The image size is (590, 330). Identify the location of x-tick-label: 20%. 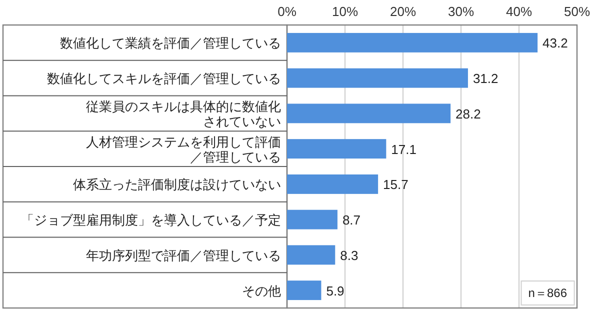
(403, 11).